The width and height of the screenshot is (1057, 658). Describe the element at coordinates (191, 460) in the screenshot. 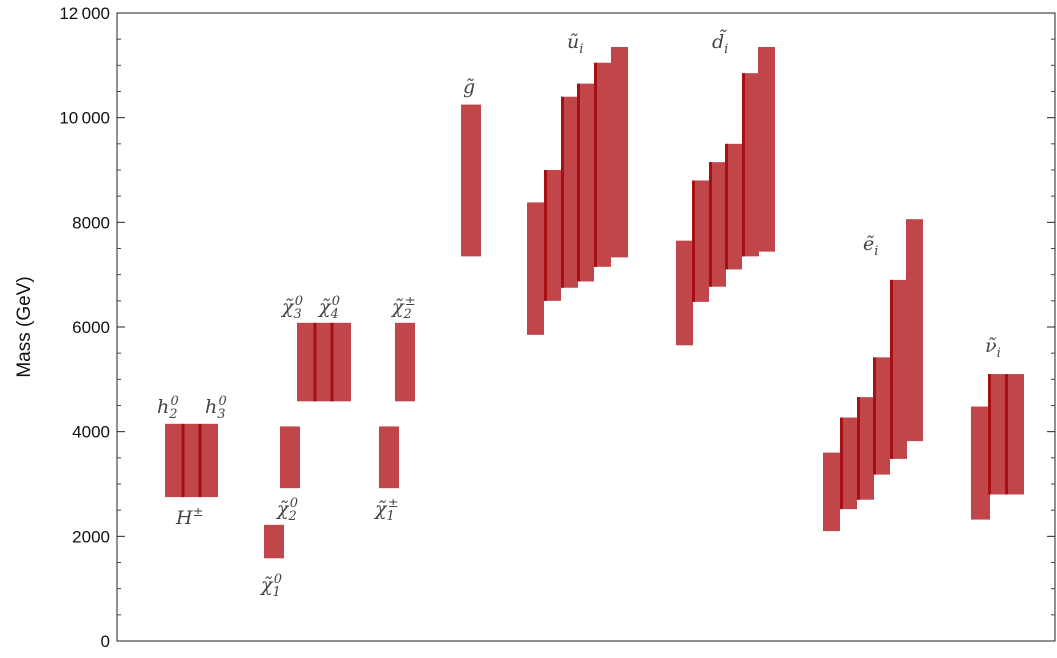

I see `higgs-bar` at that location.